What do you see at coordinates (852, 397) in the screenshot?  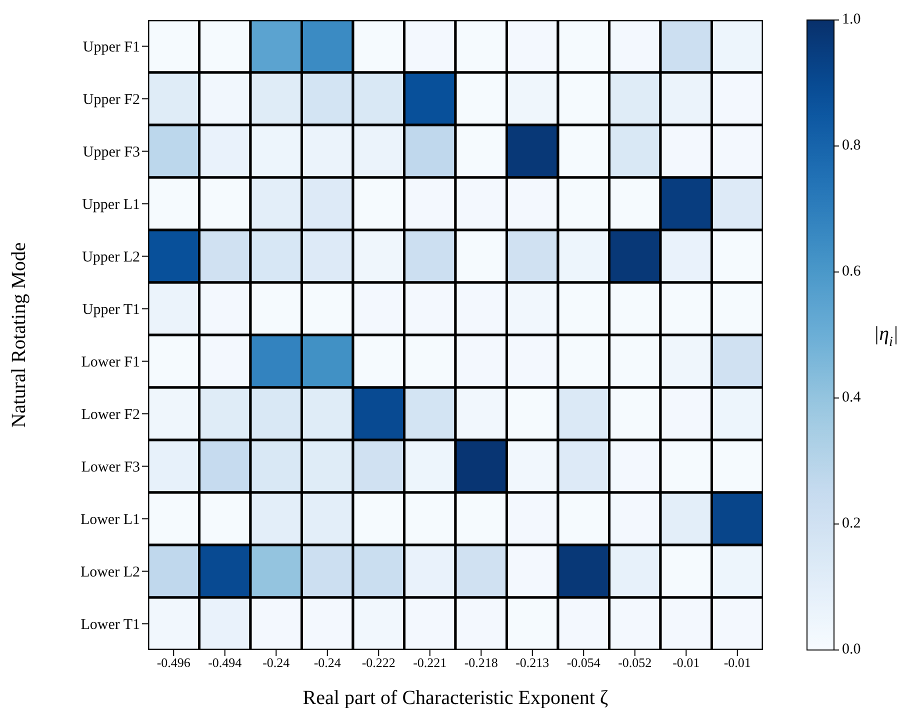 I see `color-bar-label: 0.4` at bounding box center [852, 397].